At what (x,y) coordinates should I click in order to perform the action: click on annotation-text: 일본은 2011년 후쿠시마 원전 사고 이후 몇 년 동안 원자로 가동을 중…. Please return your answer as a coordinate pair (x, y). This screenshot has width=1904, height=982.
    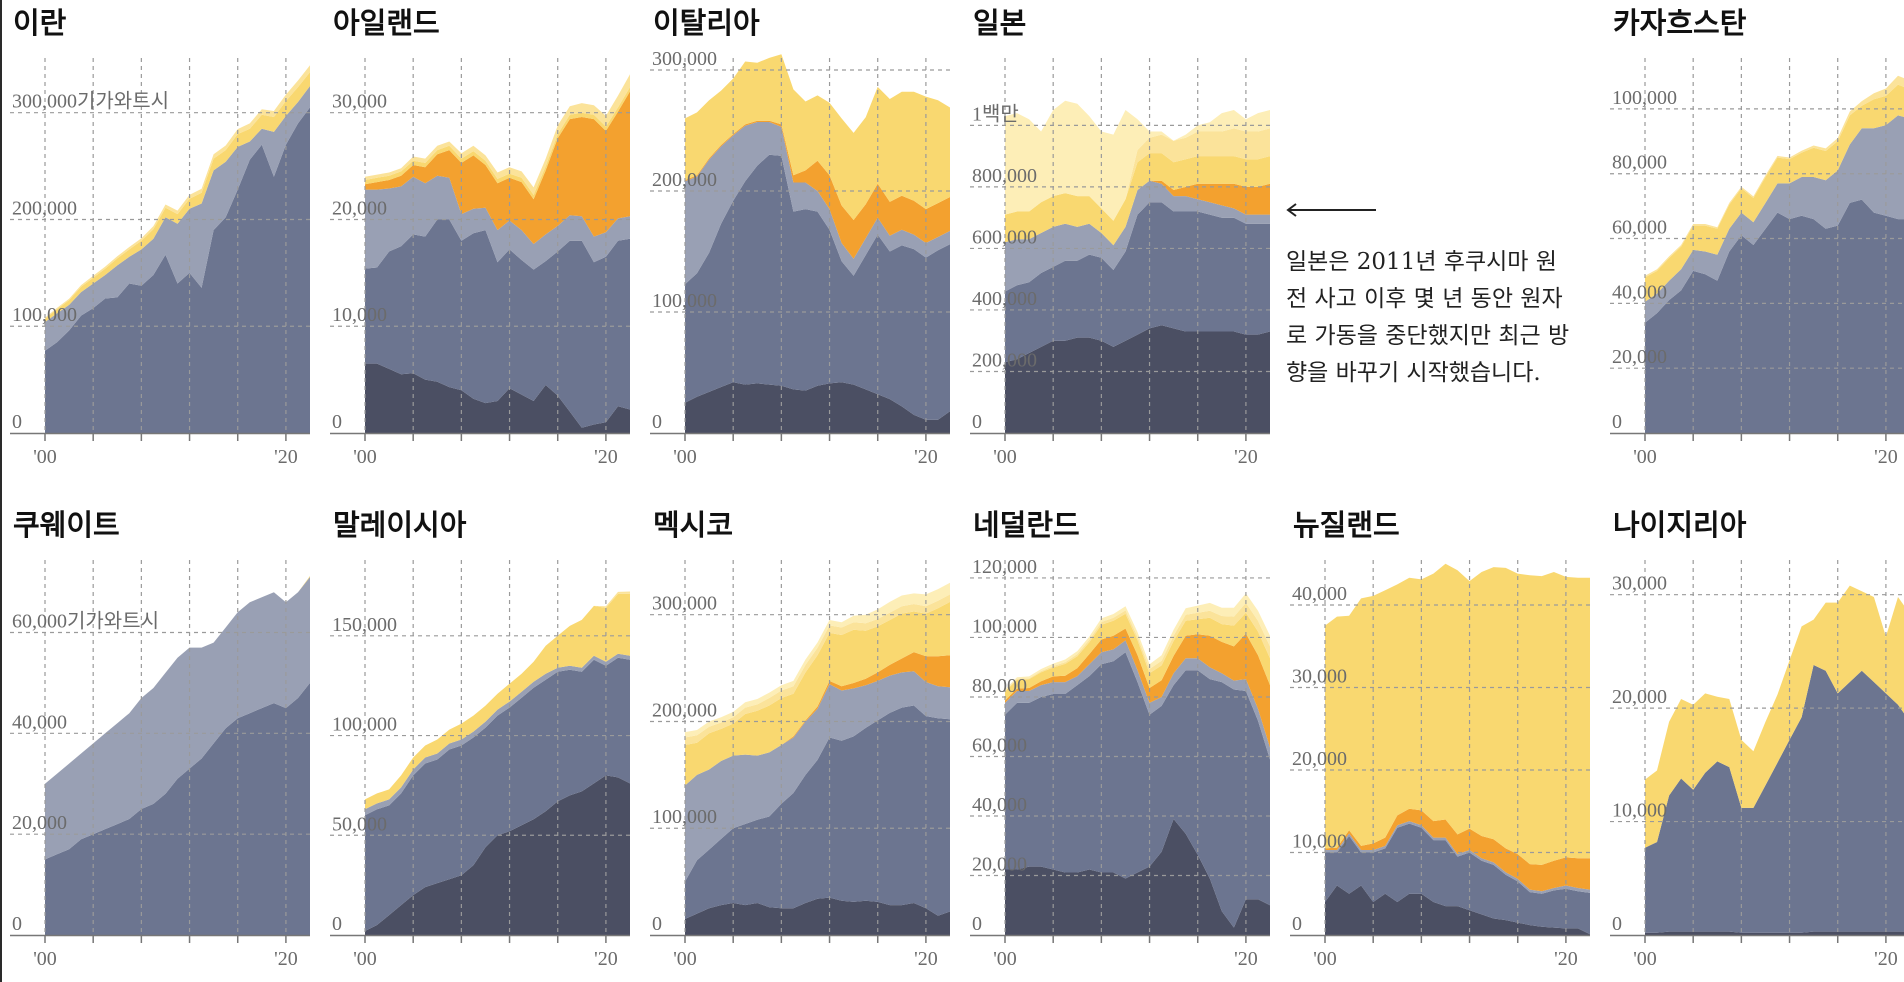
    Looking at the image, I should click on (1428, 317).